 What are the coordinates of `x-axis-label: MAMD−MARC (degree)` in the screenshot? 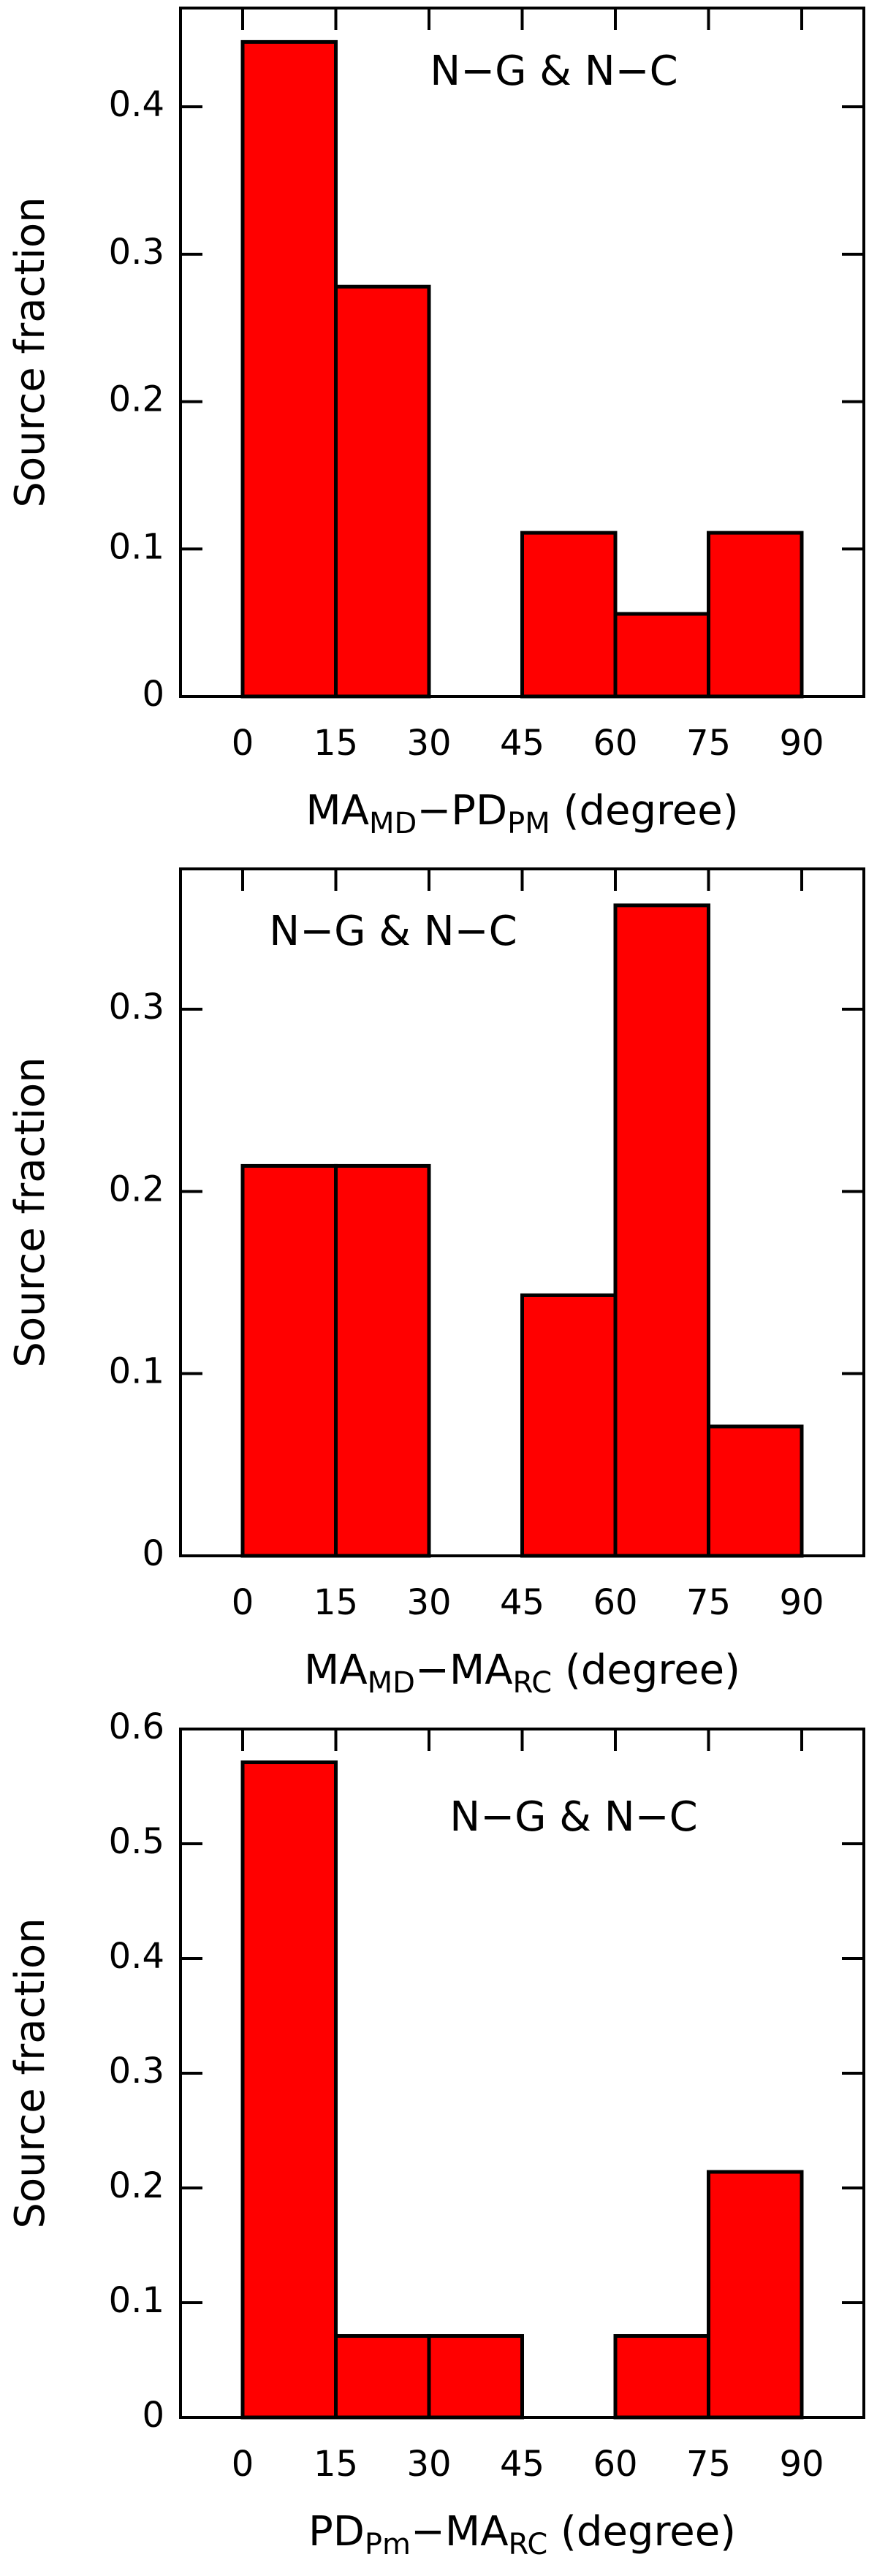 It's located at (522, 1673).